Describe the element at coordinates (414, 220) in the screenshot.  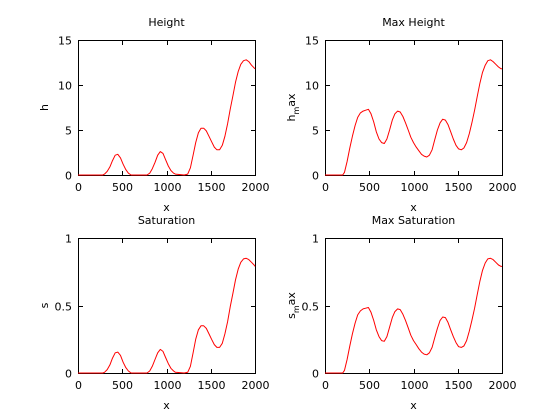
I see `plot-title: Max Saturation` at that location.